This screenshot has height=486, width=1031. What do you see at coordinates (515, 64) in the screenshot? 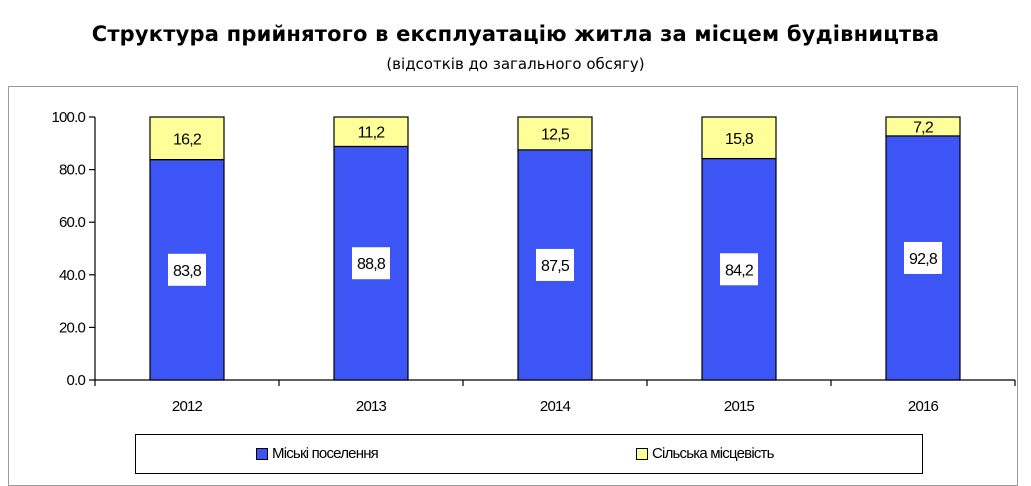
I see `chart-subtitle: (відсотків до загального обсягу)` at bounding box center [515, 64].